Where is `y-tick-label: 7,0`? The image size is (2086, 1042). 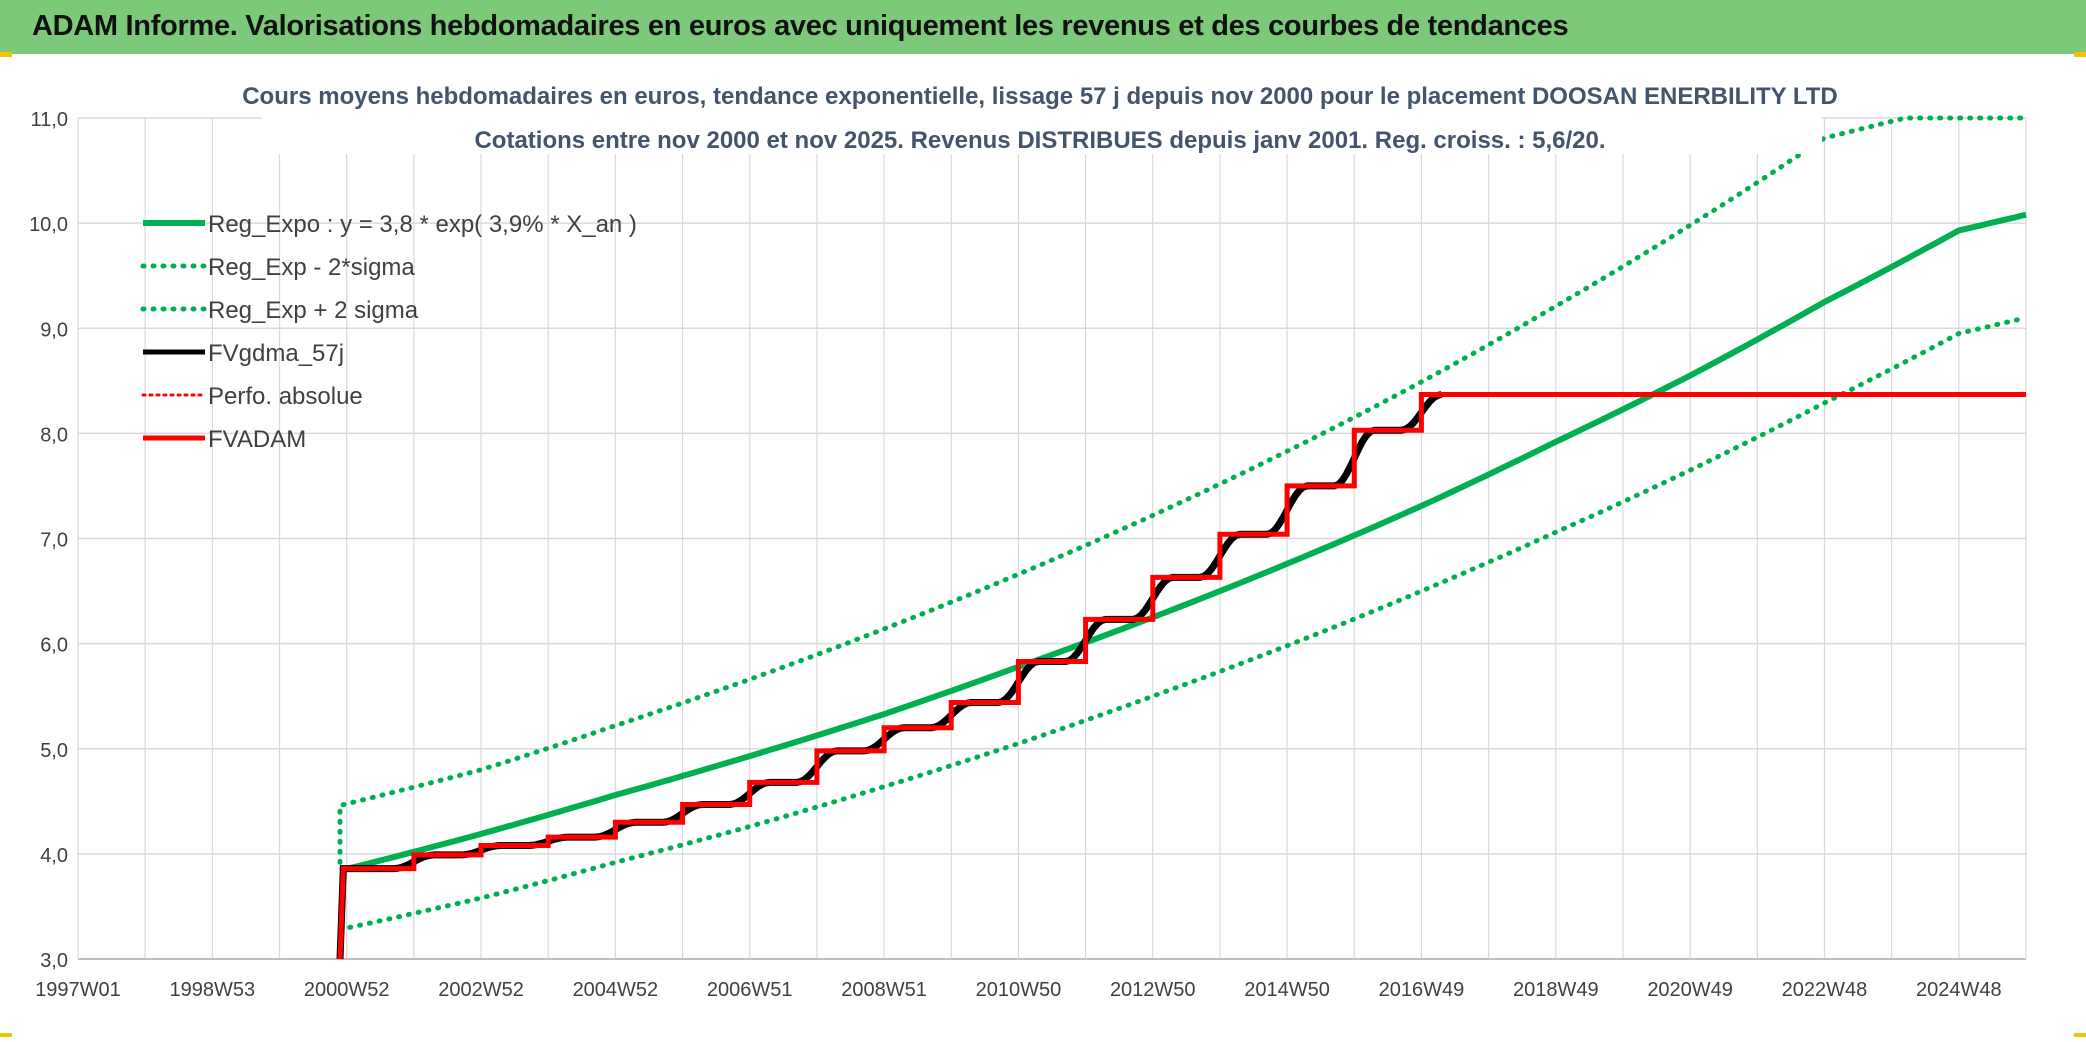 y-tick-label: 7,0 is located at coordinates (54, 541).